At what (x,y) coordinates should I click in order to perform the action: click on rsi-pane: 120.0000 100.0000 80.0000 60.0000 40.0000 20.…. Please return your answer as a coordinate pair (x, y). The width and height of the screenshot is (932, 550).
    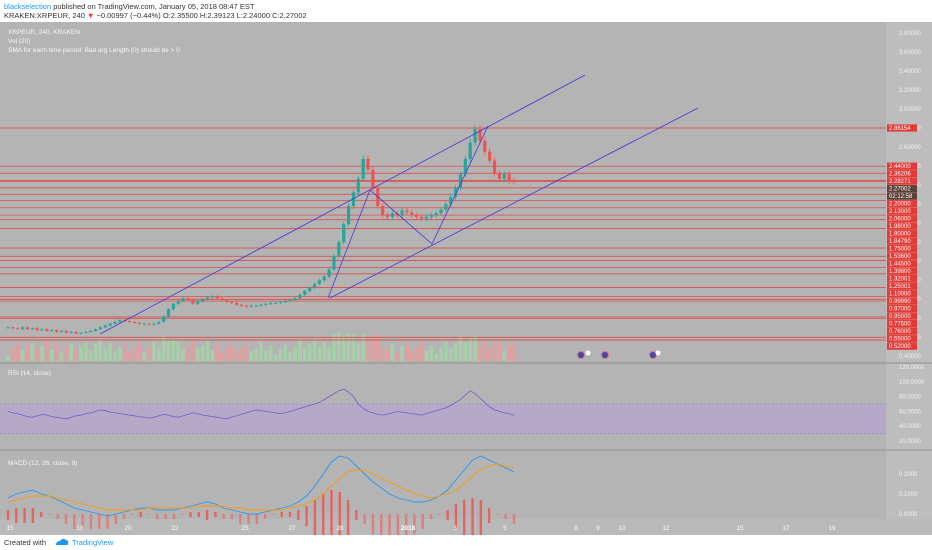
    Looking at the image, I should click on (462, 405).